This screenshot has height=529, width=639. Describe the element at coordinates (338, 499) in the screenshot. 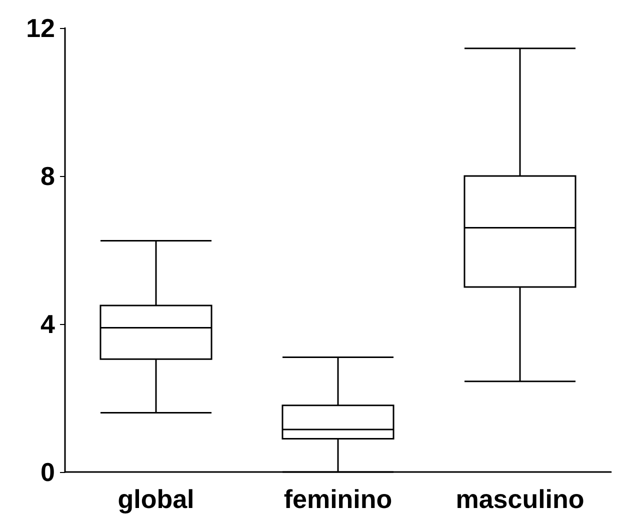

I see `x-tick-label: feminino` at that location.